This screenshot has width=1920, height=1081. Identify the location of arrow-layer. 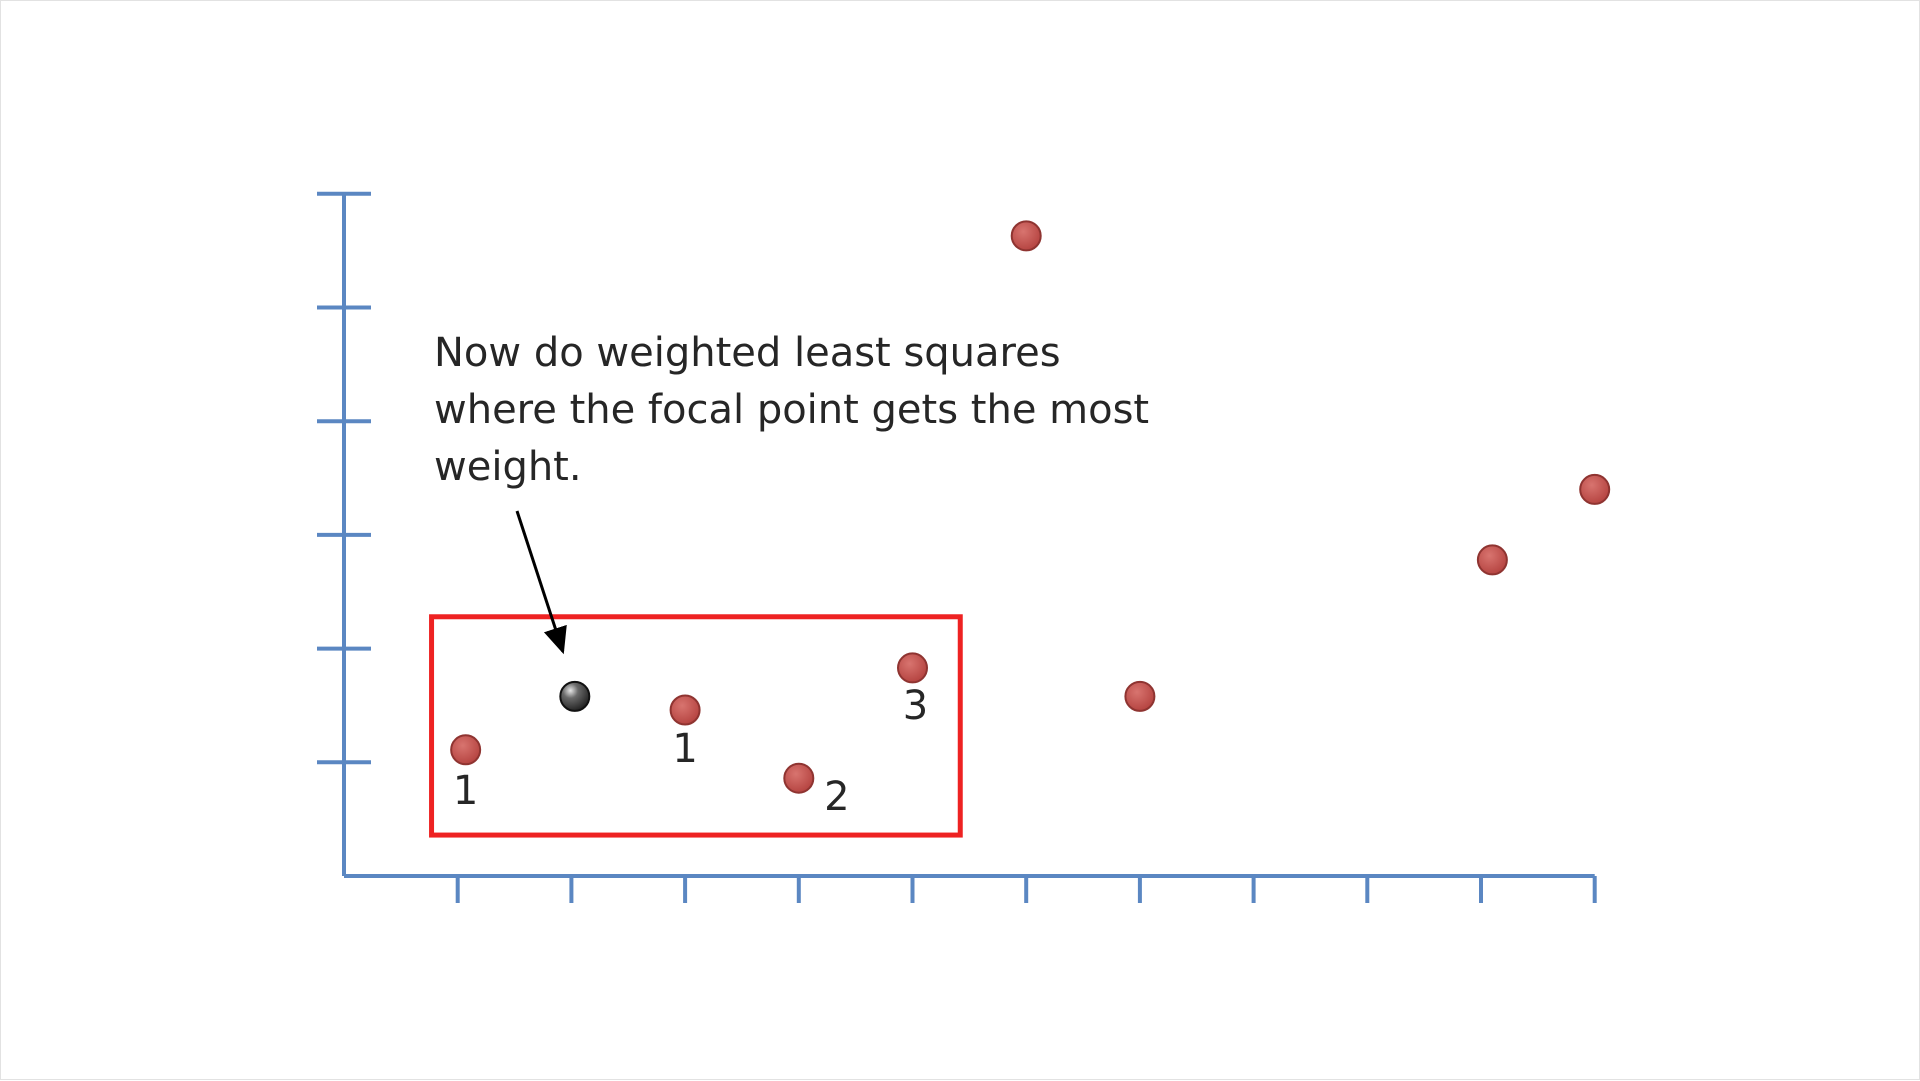
(541, 582).